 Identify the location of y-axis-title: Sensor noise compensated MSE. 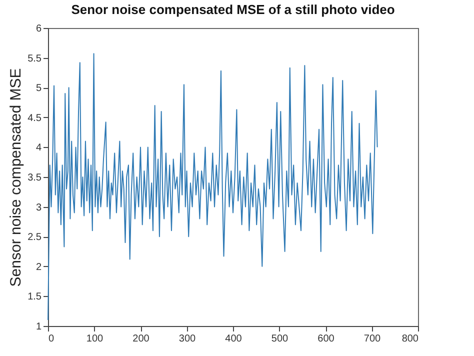
(16, 177).